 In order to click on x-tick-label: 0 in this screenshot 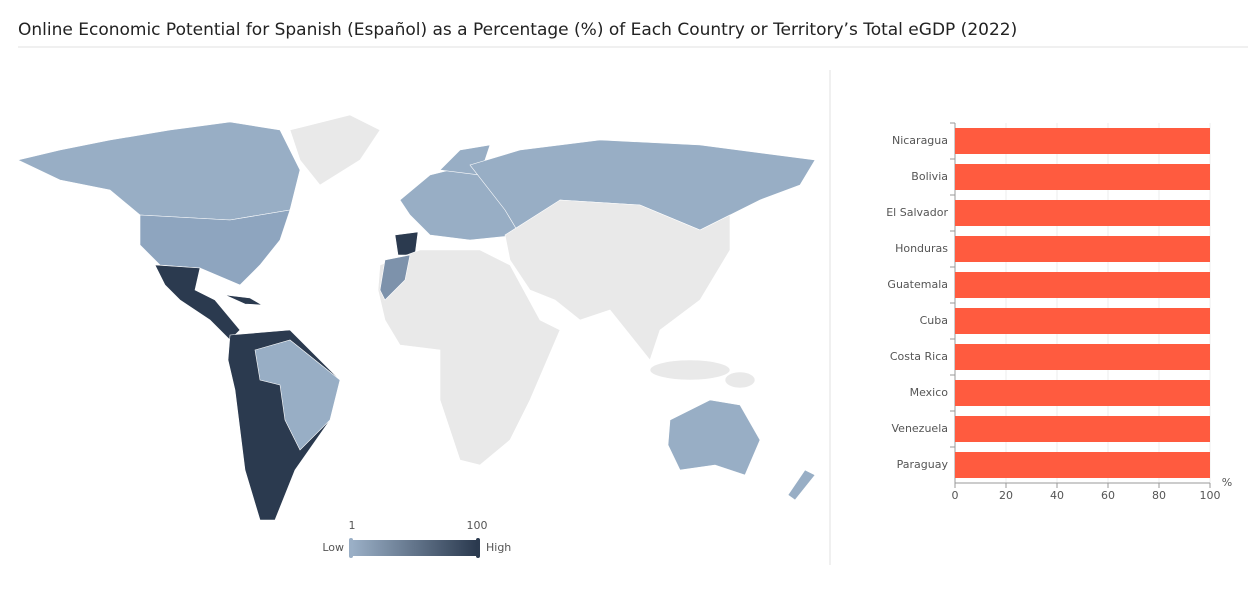, I will do `click(955, 495)`.